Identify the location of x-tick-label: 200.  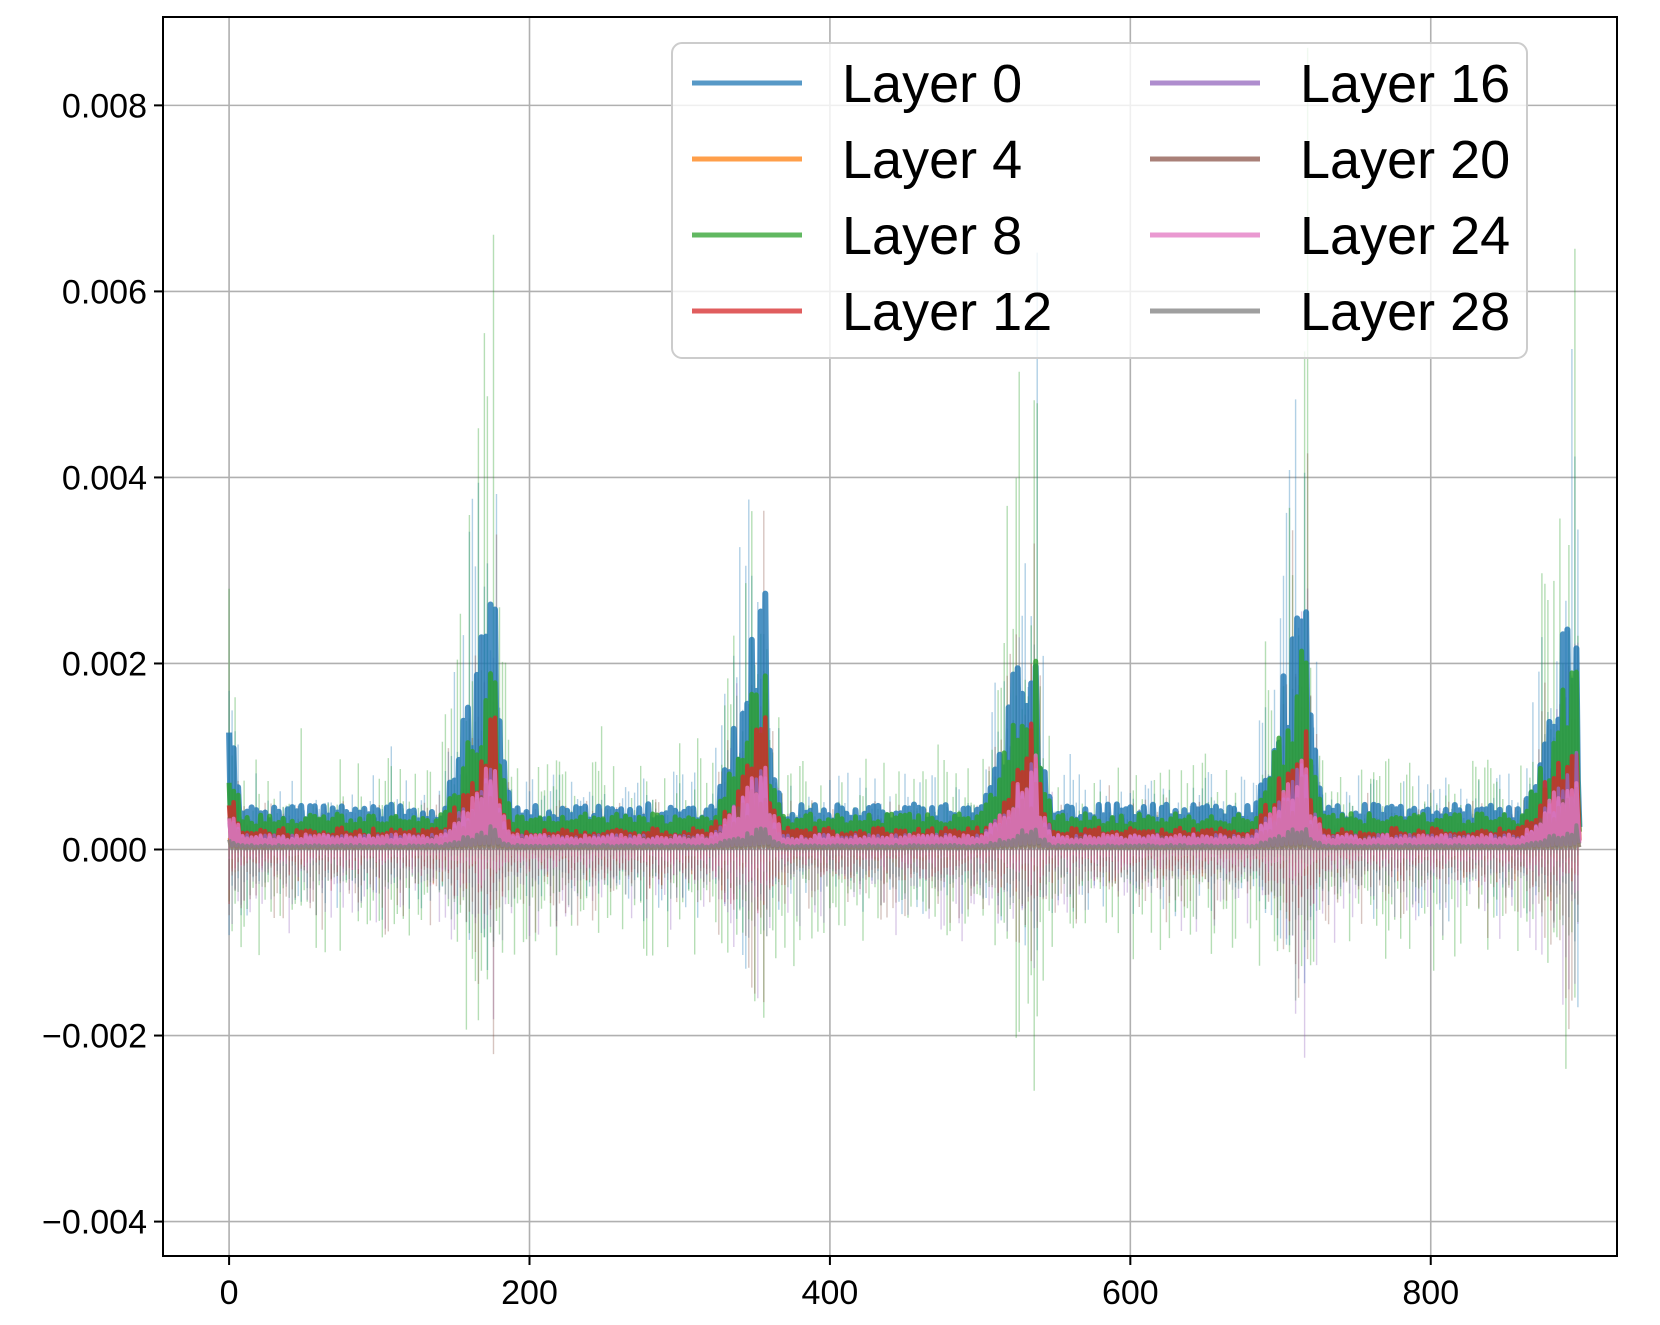
(529, 1293).